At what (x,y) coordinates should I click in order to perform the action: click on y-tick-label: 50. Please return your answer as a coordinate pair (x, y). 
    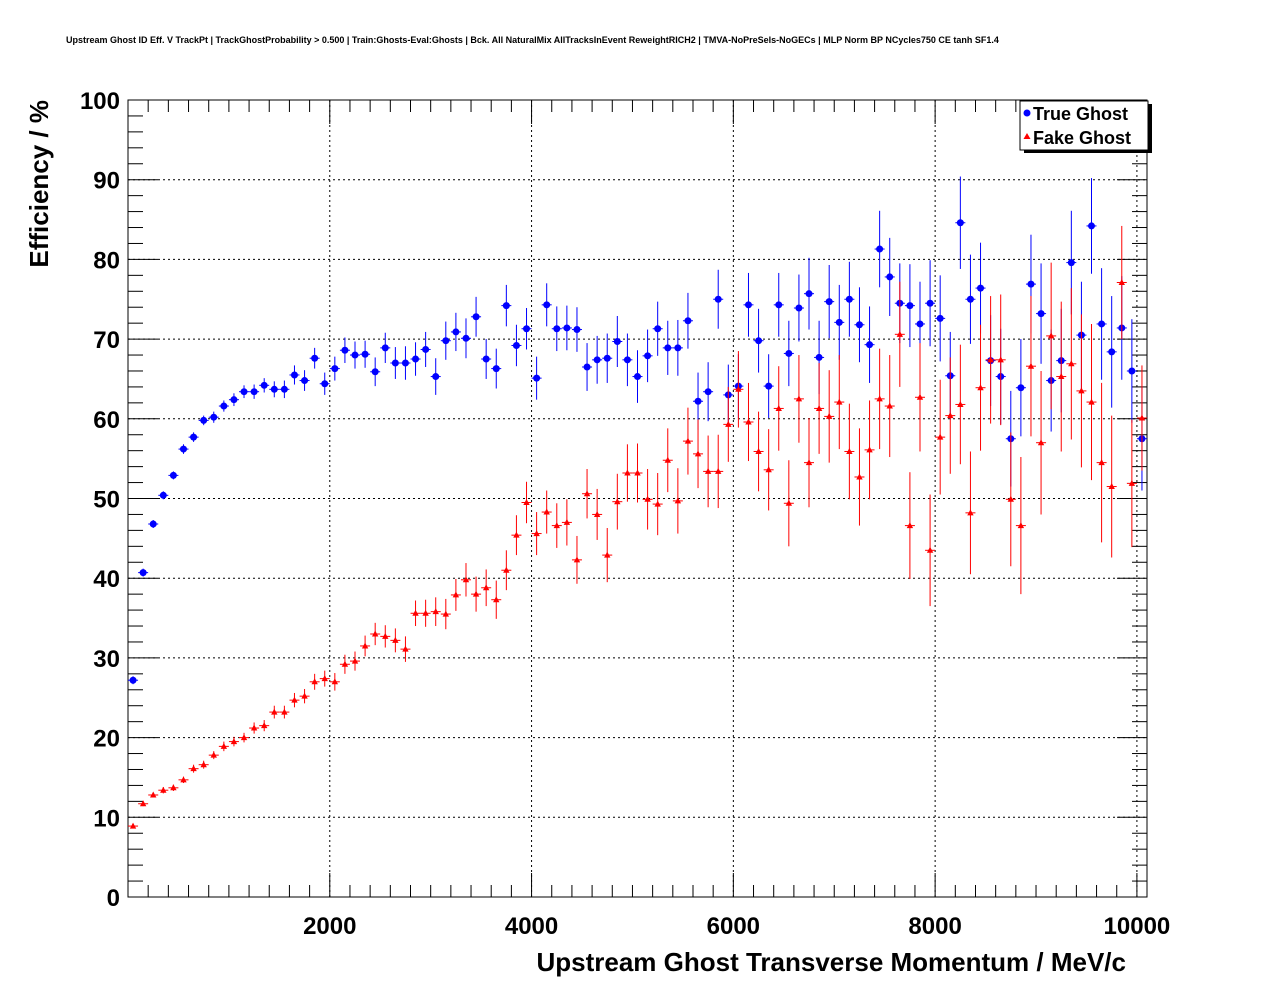
    Looking at the image, I should click on (106, 500).